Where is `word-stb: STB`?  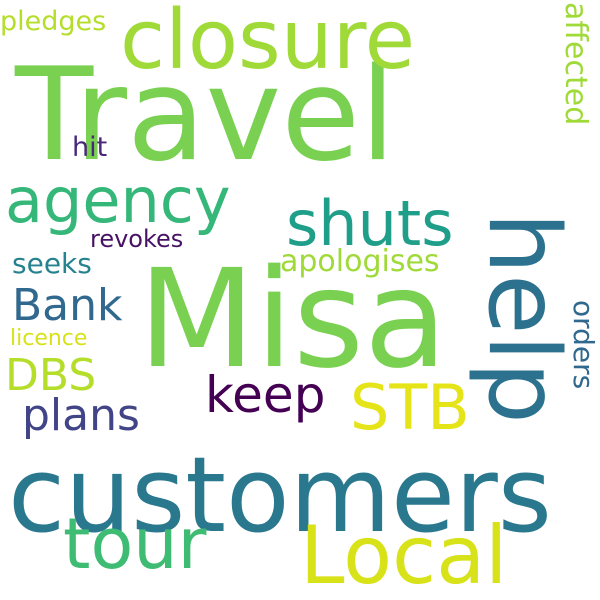 word-stb: STB is located at coordinates (410, 407).